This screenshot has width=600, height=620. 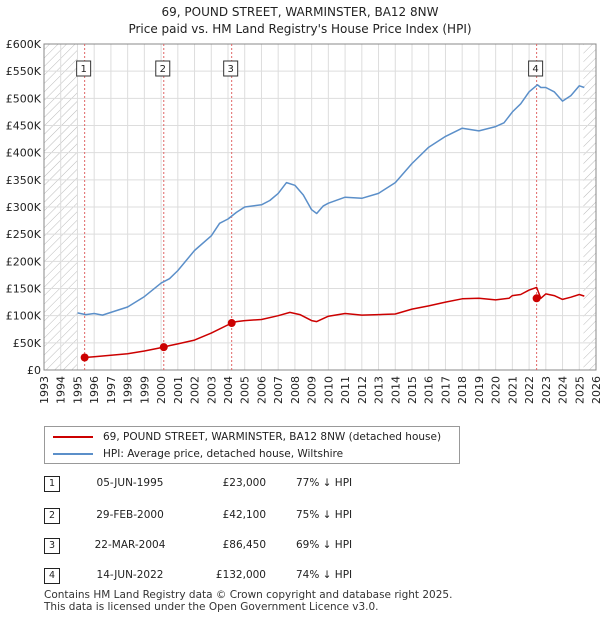 I want to click on sale-hpi-diff: 74% ↓ HPI, so click(x=324, y=575).